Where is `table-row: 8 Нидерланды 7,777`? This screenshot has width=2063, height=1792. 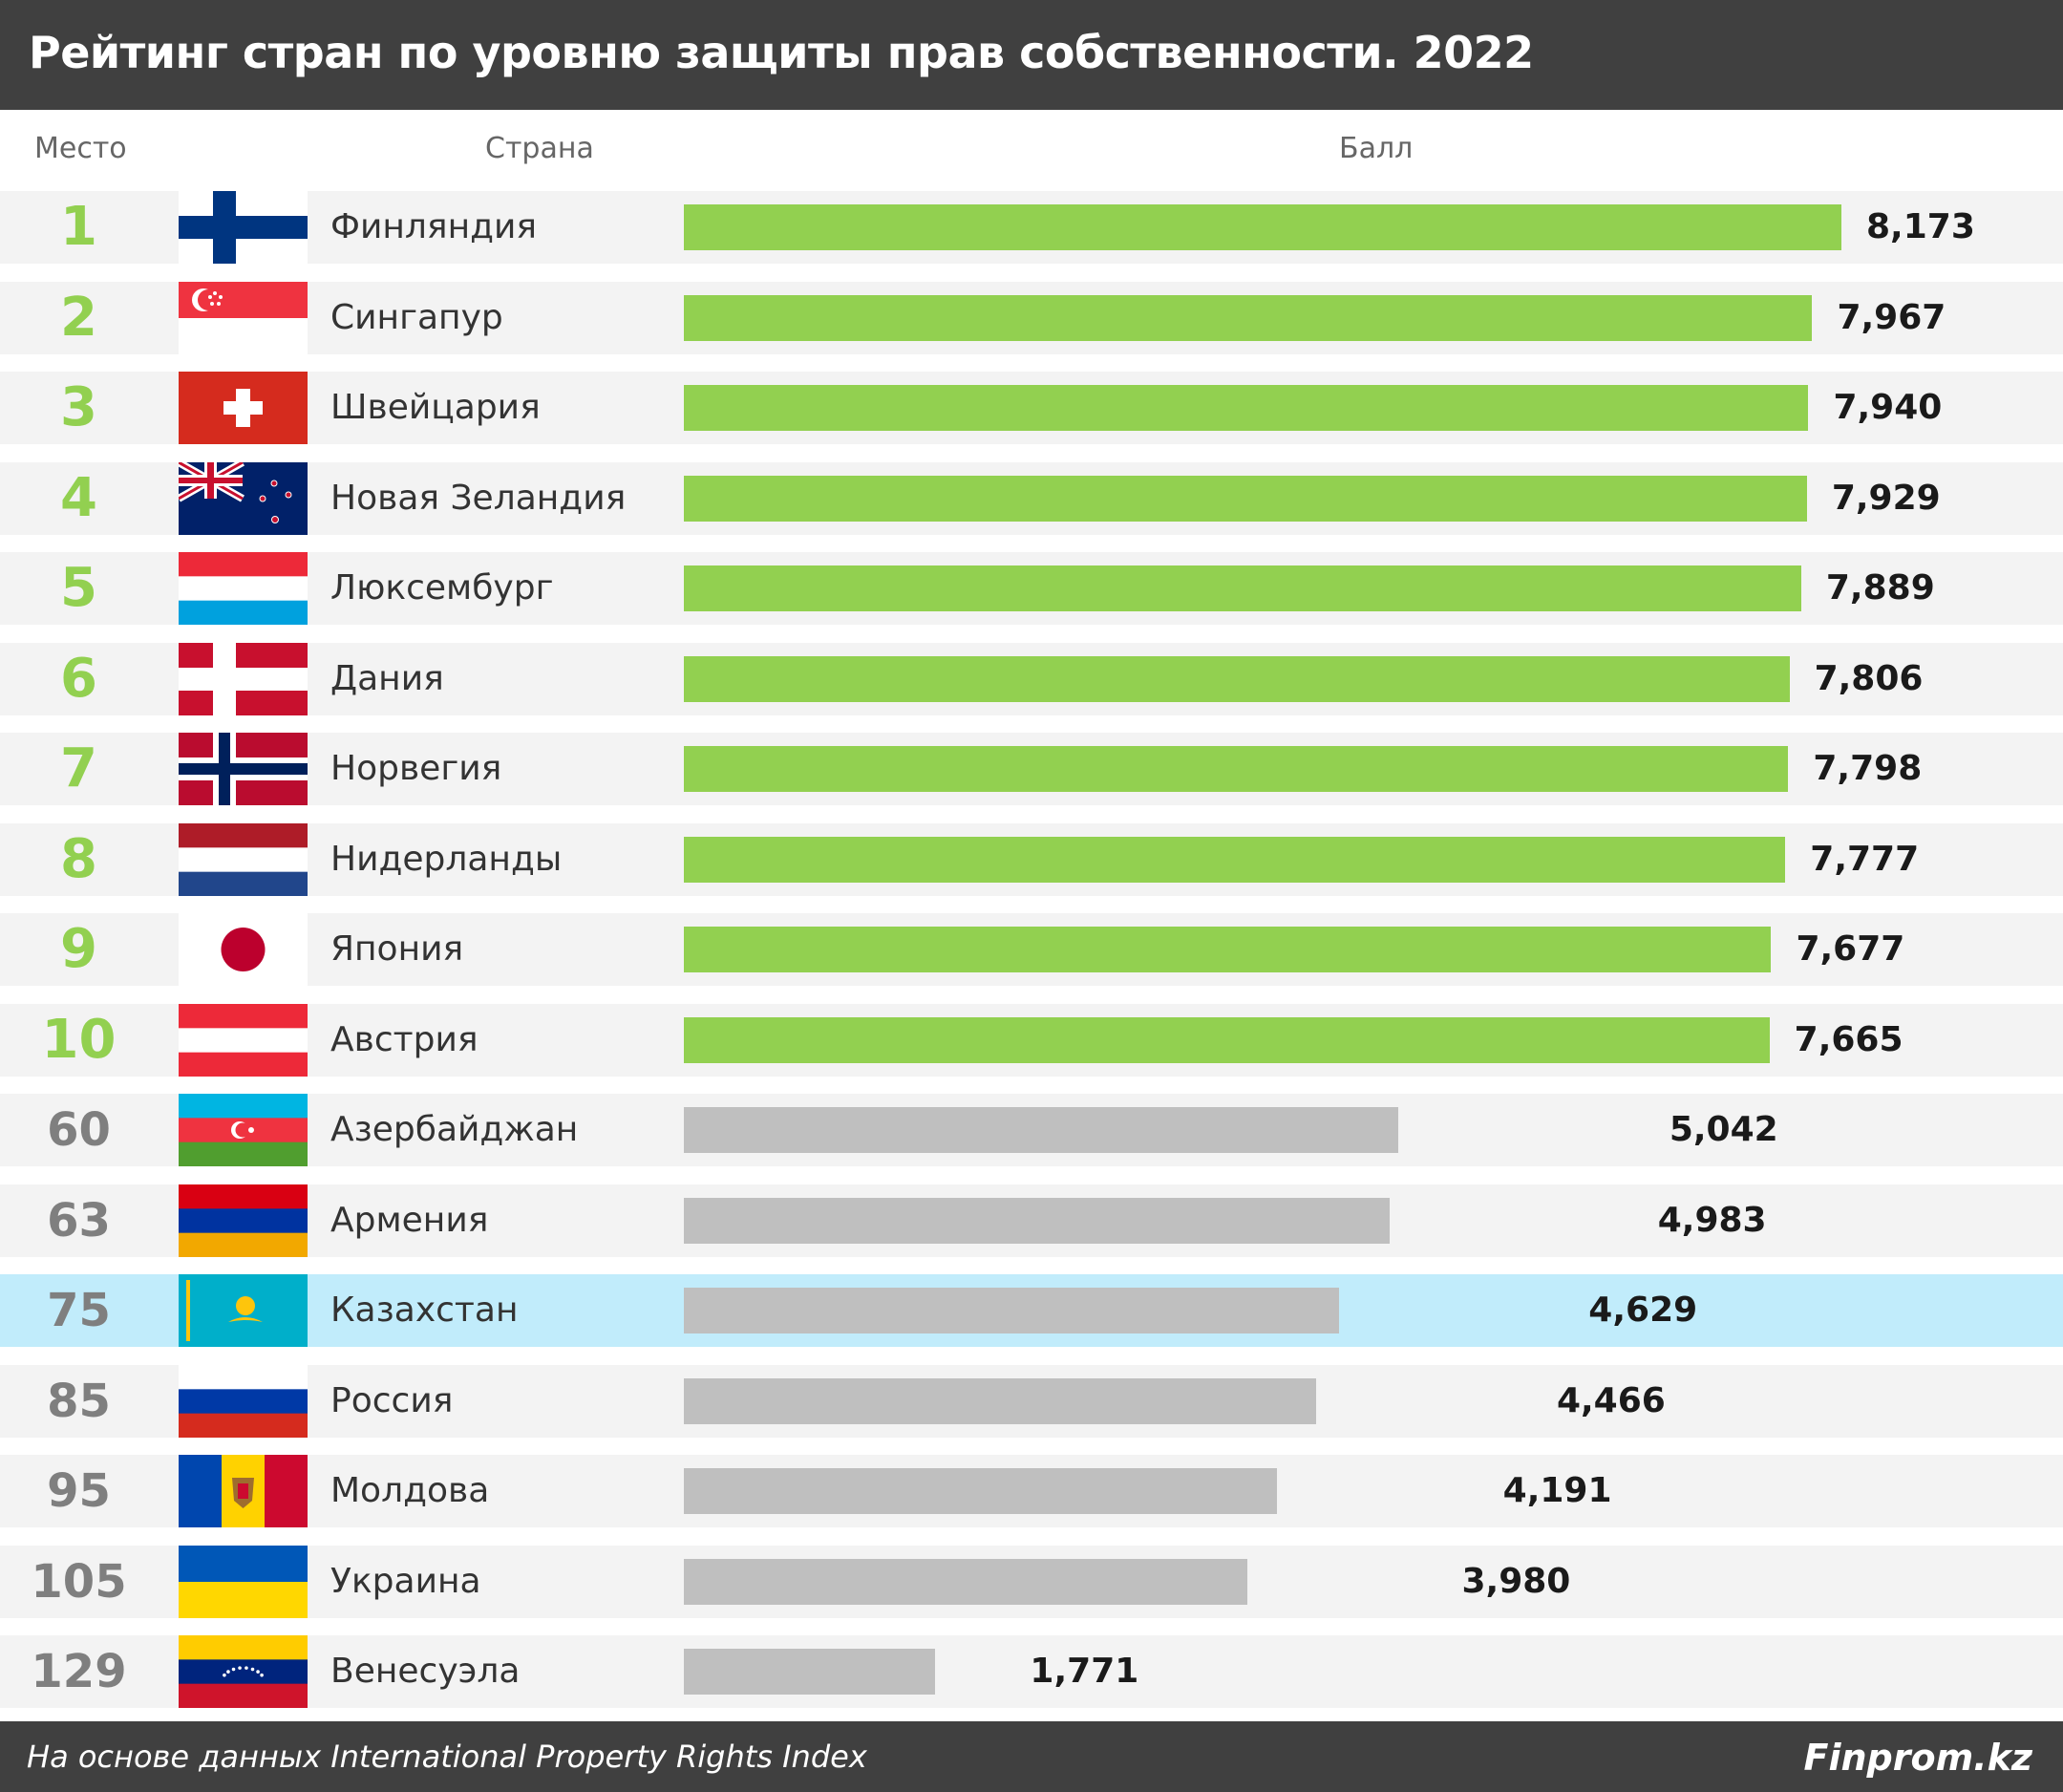 table-row: 8 Нидерланды 7,777 is located at coordinates (1031, 859).